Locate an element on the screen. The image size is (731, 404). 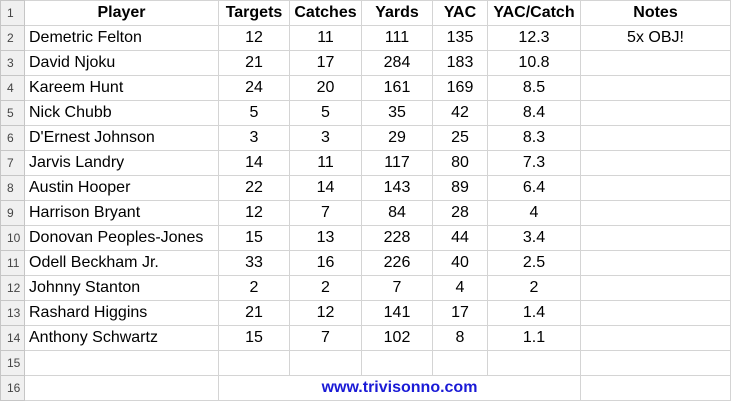
player-cell: Odell Beckham Jr. is located at coordinates (121, 263).